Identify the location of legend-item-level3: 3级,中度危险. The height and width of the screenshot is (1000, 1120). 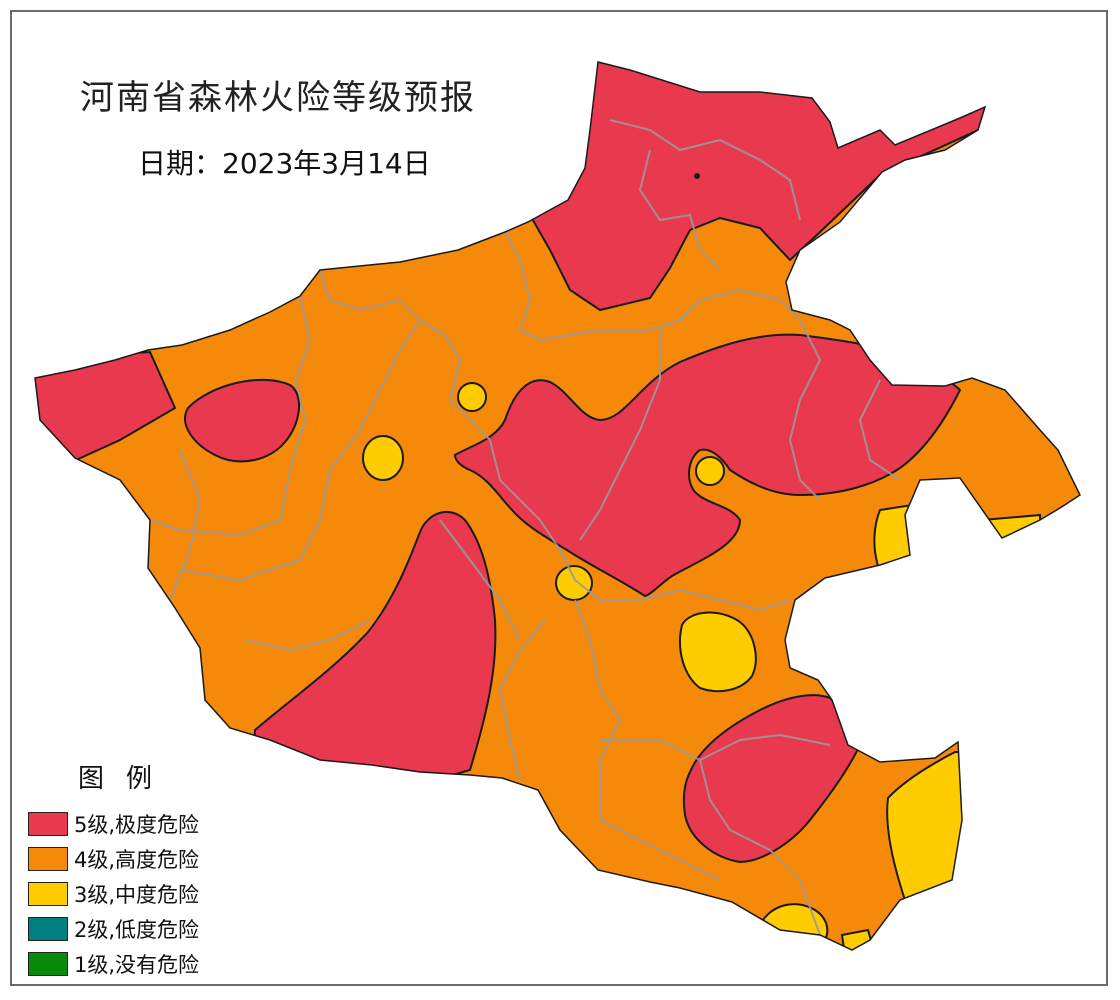
(113, 893).